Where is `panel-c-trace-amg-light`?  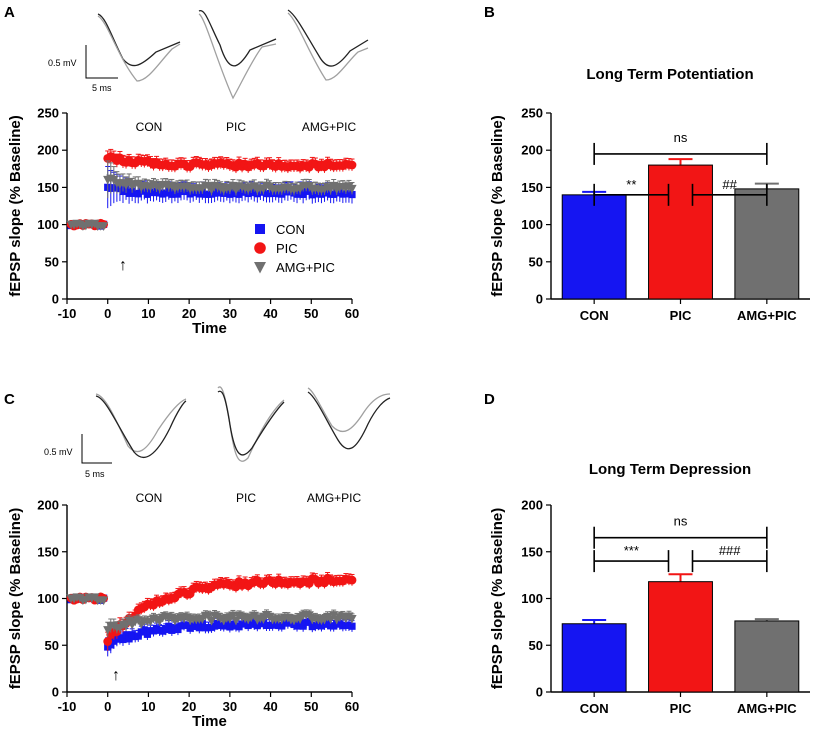 panel-c-trace-amg-light is located at coordinates (349, 410).